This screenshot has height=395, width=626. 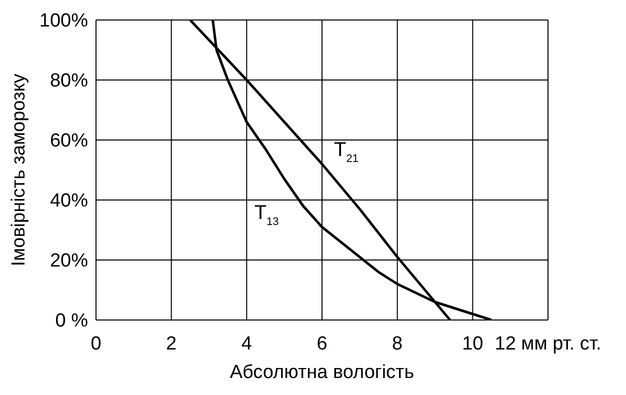 I want to click on x-tick-label: 2, so click(x=171, y=343).